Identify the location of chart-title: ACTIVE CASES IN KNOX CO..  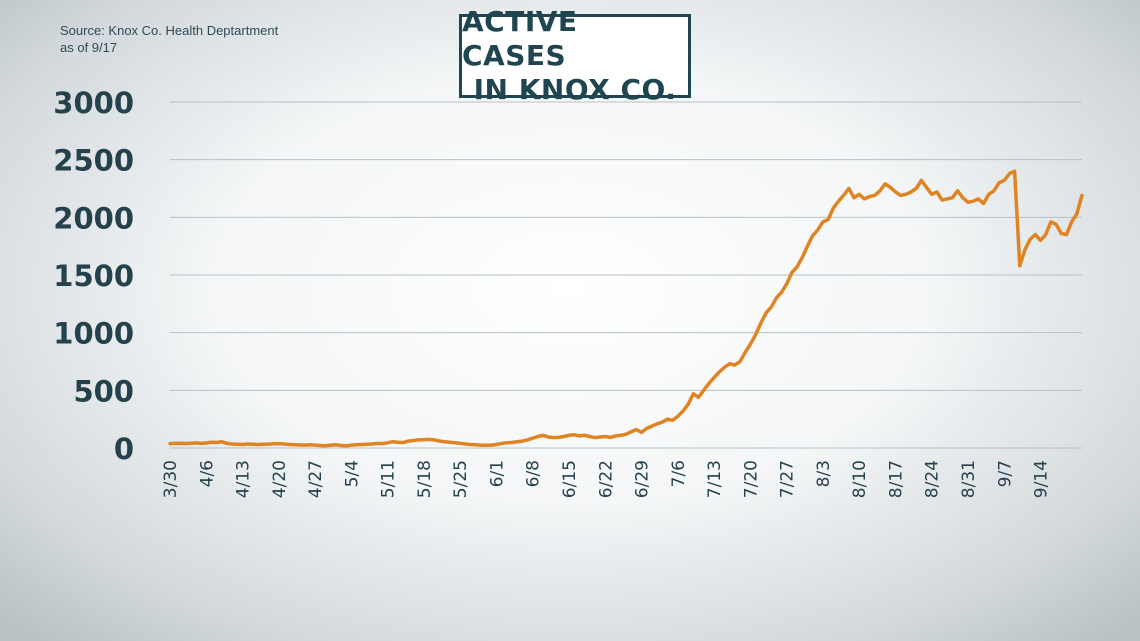
(575, 55).